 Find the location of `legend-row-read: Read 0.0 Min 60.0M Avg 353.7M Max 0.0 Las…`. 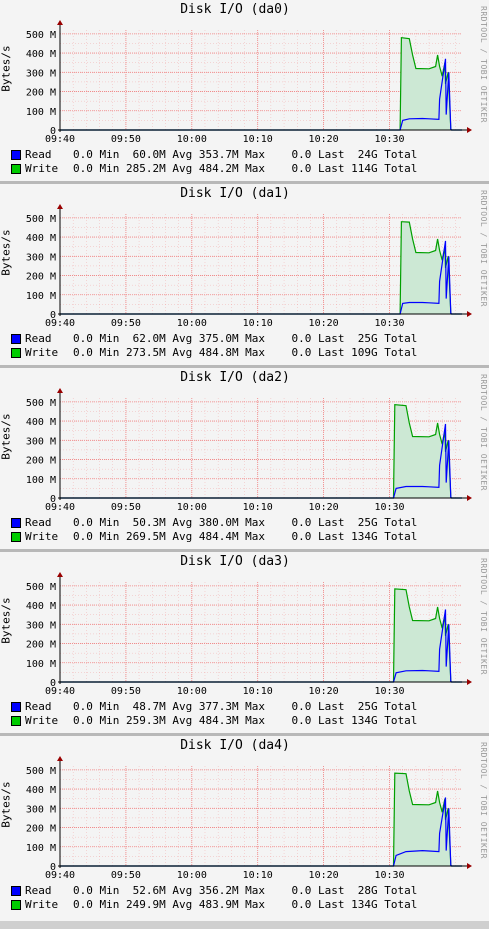

legend-row-read: Read 0.0 Min 60.0M Avg 353.7M Max 0.0 Las… is located at coordinates (214, 155).